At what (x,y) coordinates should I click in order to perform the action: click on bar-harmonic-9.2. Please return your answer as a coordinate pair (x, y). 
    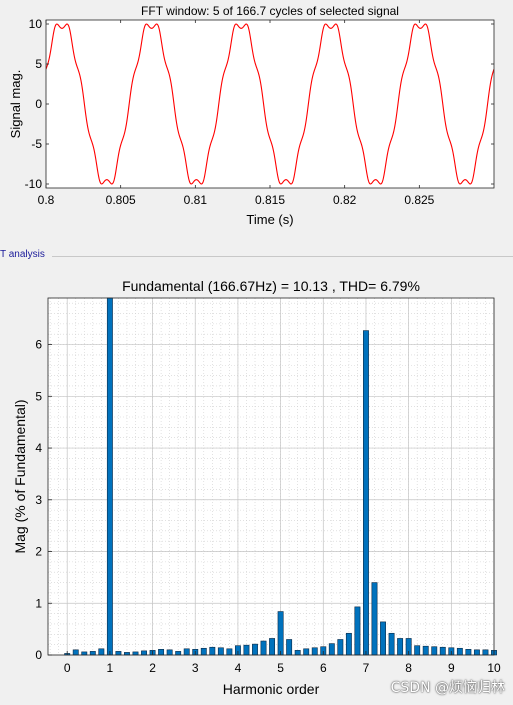
    Looking at the image, I should click on (459, 651).